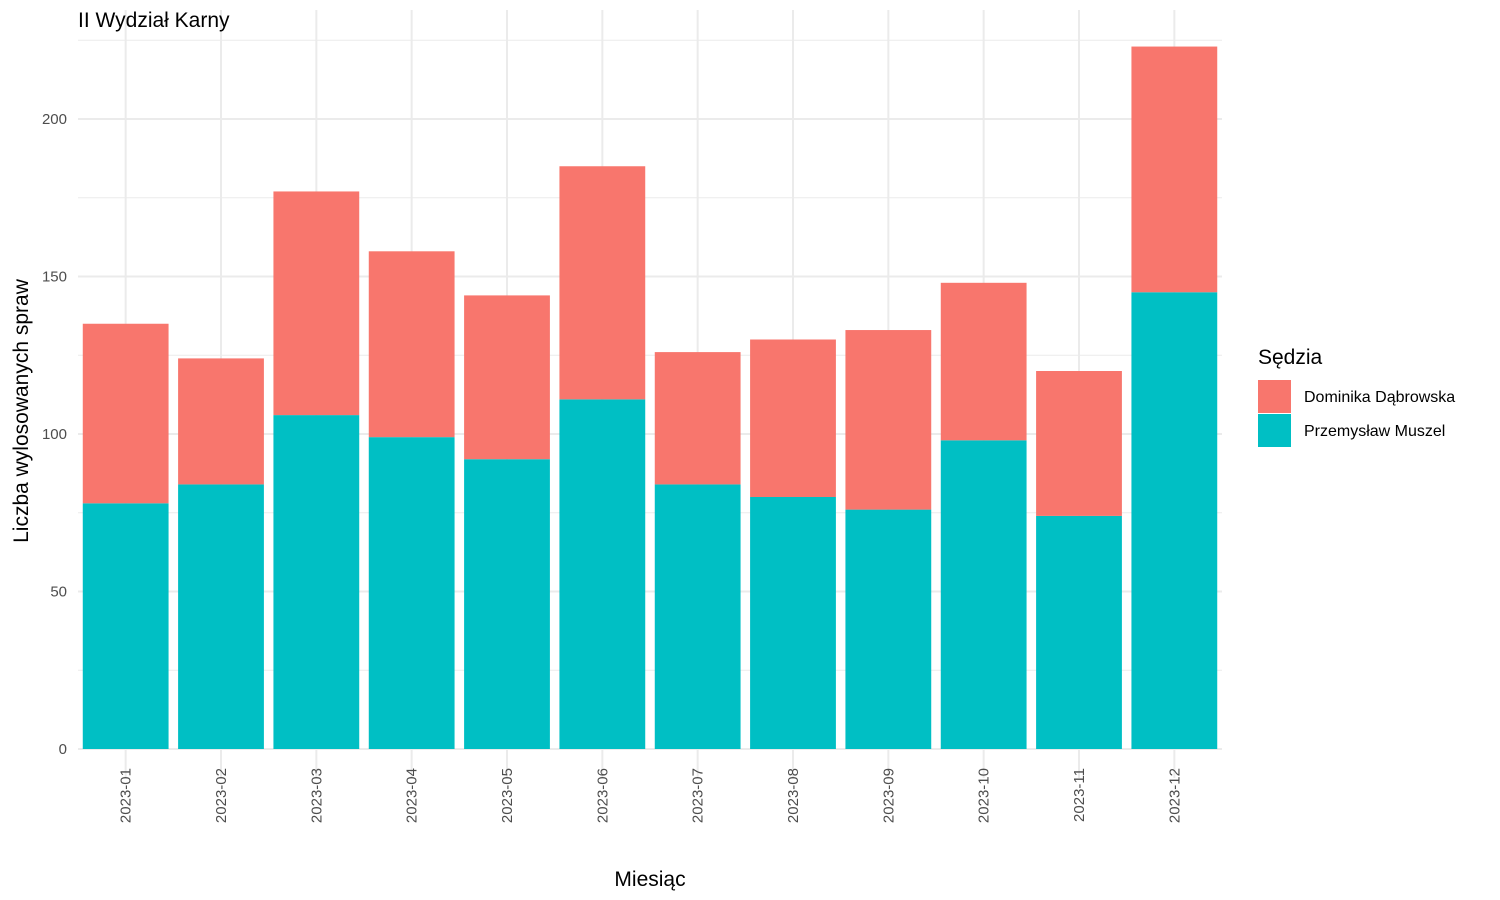  I want to click on x-tick-label: 2023-10, so click(984, 795).